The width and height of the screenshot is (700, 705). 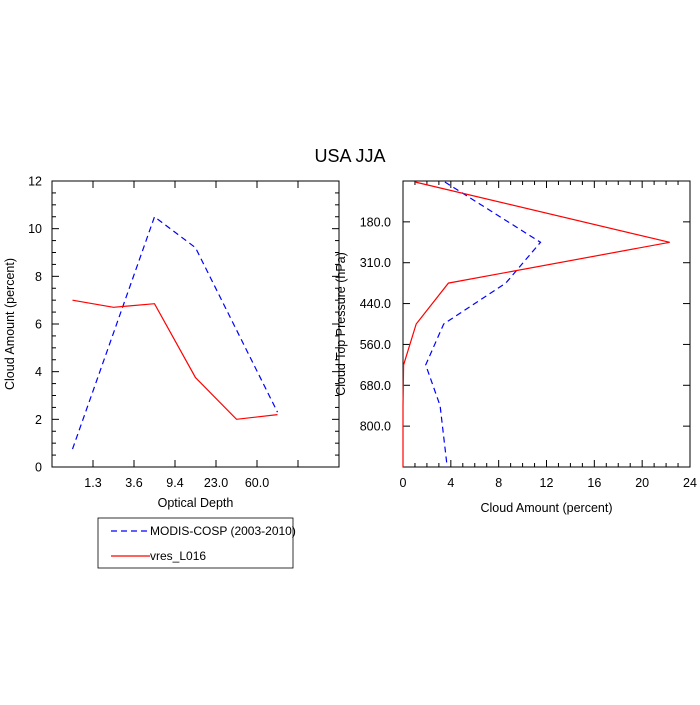 I want to click on right-y-tick-label: 680.0, so click(x=375, y=386).